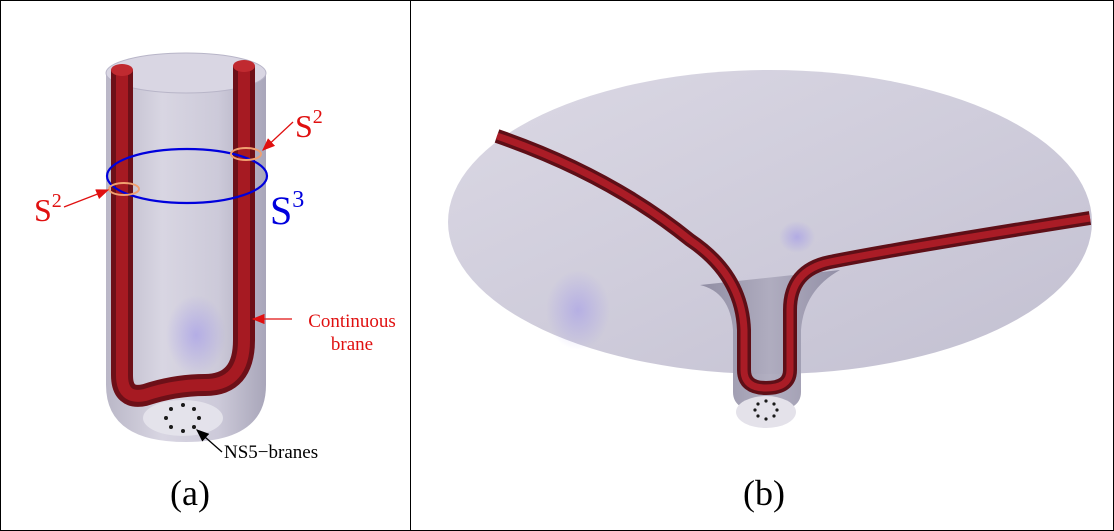 This screenshot has height=531, width=1114. I want to click on caption-b: (b), so click(764, 493).